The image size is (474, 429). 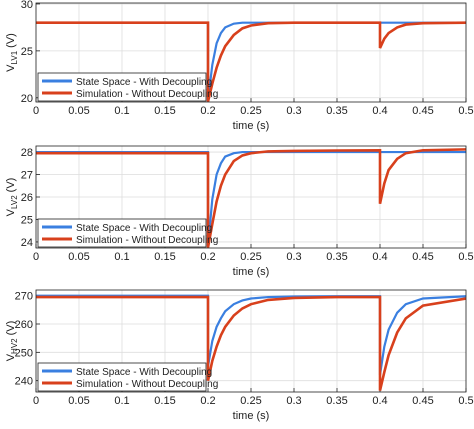 What do you see at coordinates (27, 153) in the screenshot?
I see `y-tick-label: 28` at bounding box center [27, 153].